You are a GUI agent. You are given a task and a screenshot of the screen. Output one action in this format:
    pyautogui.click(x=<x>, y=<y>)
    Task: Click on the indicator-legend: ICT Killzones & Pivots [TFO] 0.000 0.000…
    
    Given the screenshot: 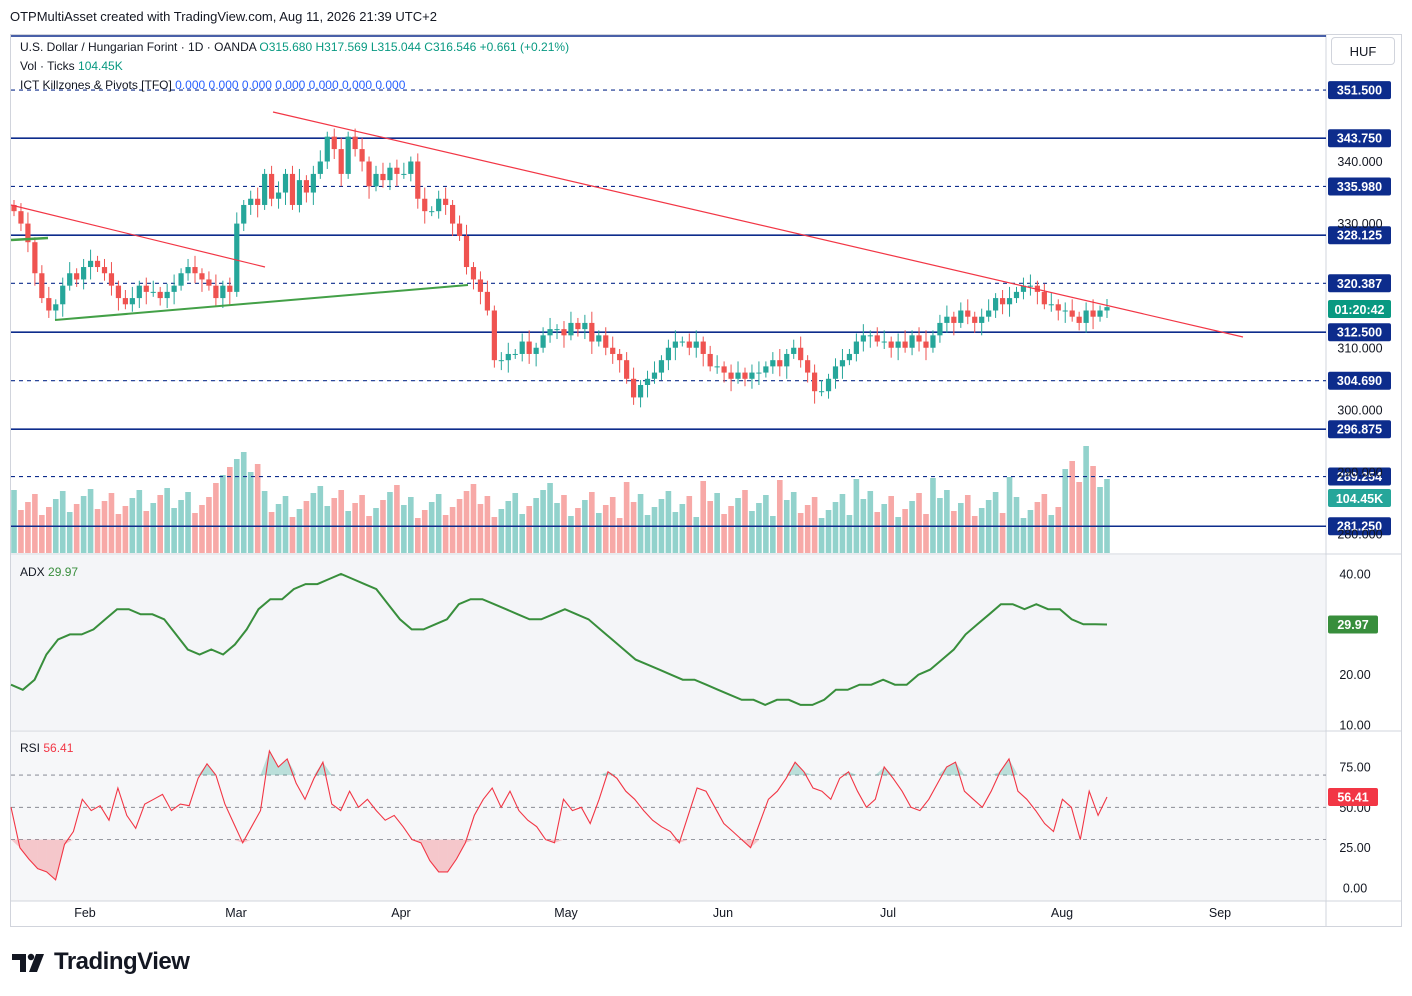 What is the action you would take?
    pyautogui.click(x=294, y=85)
    